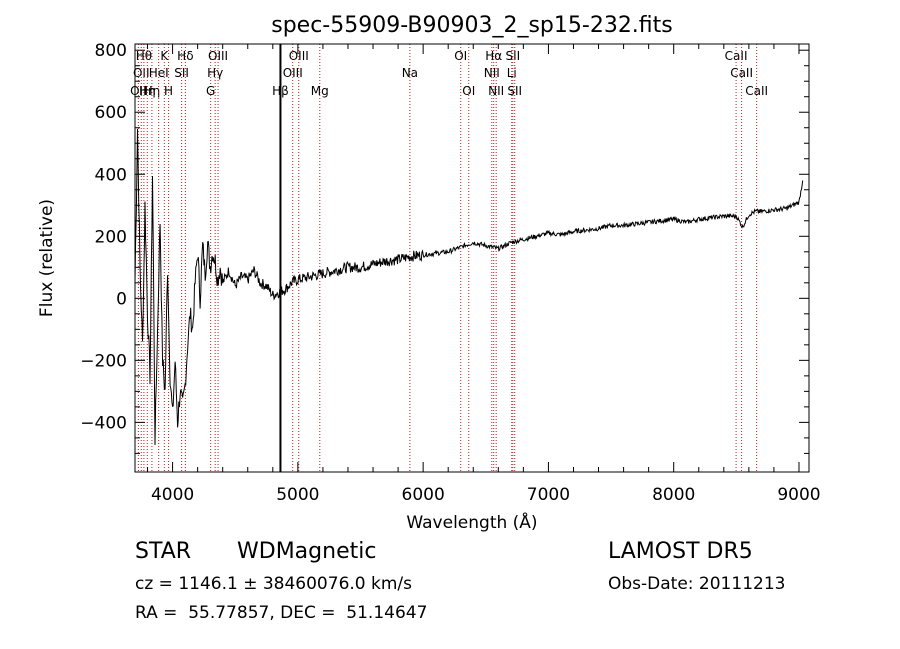 The image size is (900, 649). Describe the element at coordinates (163, 551) in the screenshot. I see `object-class: STAR` at that location.